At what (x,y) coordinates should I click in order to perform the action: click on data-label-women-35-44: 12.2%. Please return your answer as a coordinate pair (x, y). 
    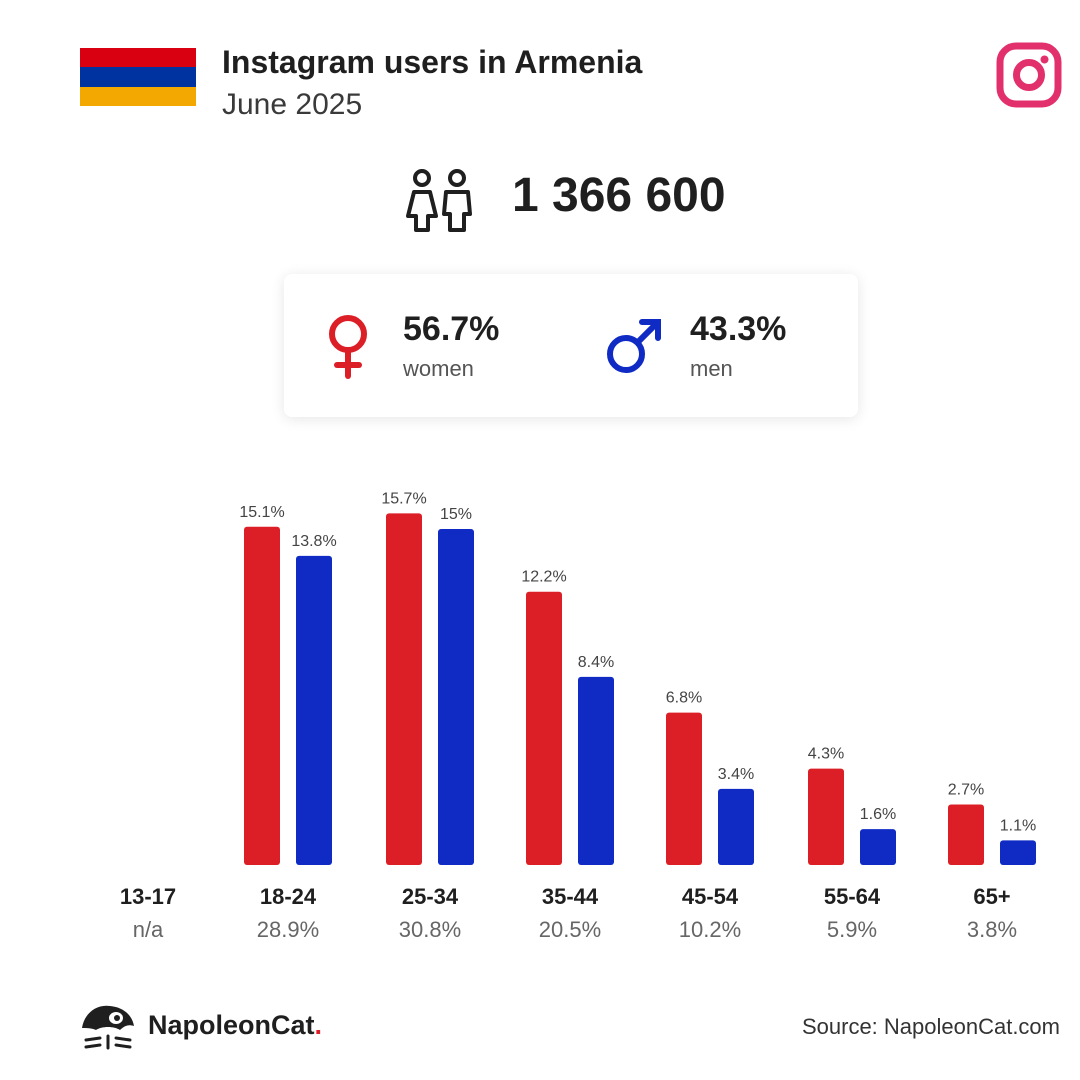
    Looking at the image, I should click on (543, 577).